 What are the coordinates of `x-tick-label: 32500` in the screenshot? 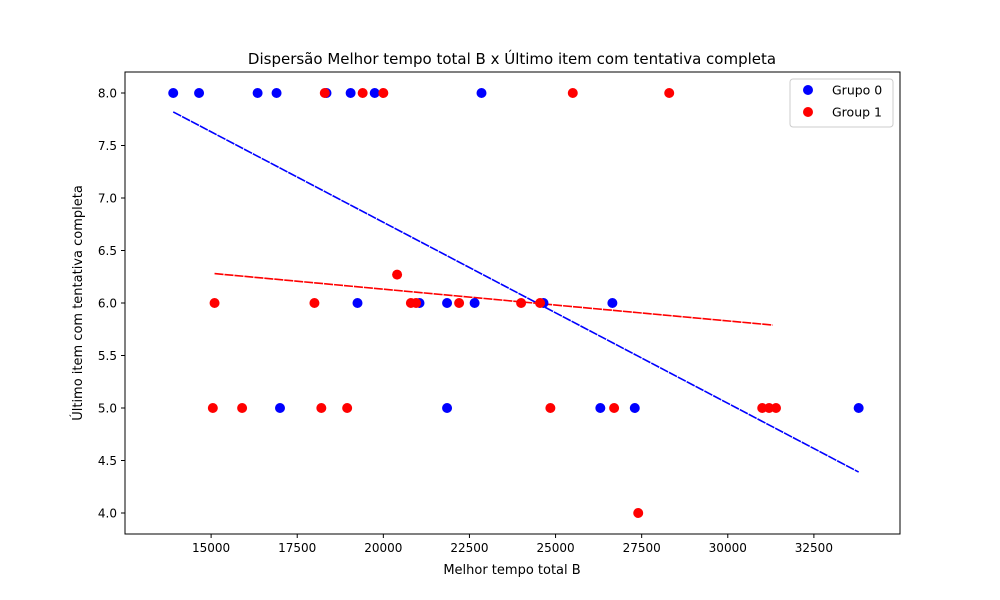 It's located at (814, 548).